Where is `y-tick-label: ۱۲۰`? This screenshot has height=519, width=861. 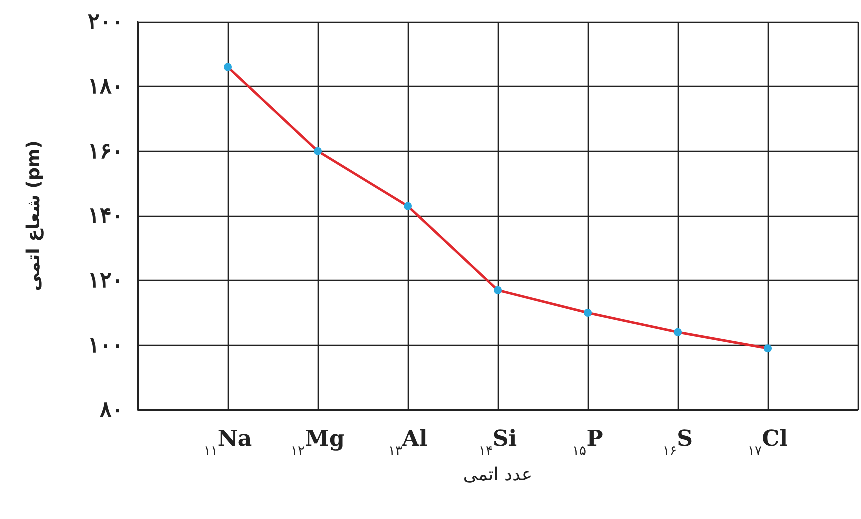 y-tick-label: ۱۲۰ is located at coordinates (106, 281).